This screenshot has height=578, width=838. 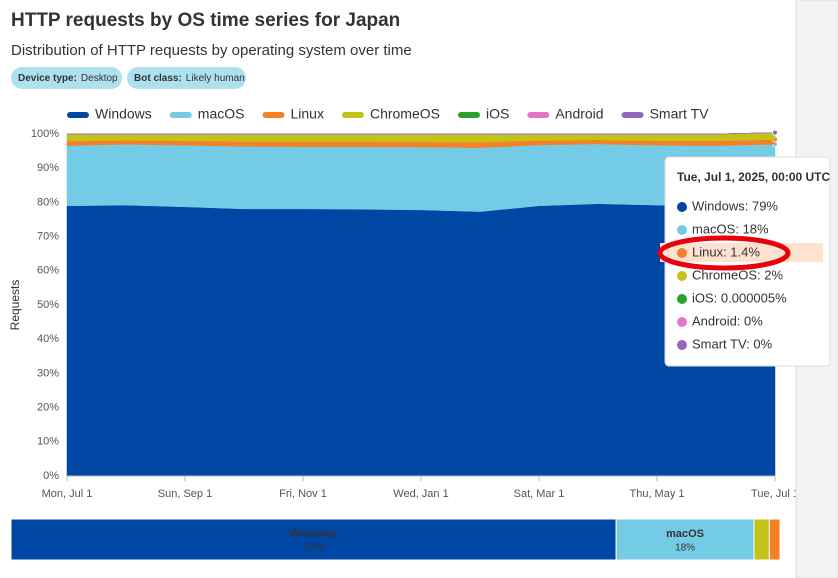 I want to click on y-axis-label: Requests, so click(x=15, y=305).